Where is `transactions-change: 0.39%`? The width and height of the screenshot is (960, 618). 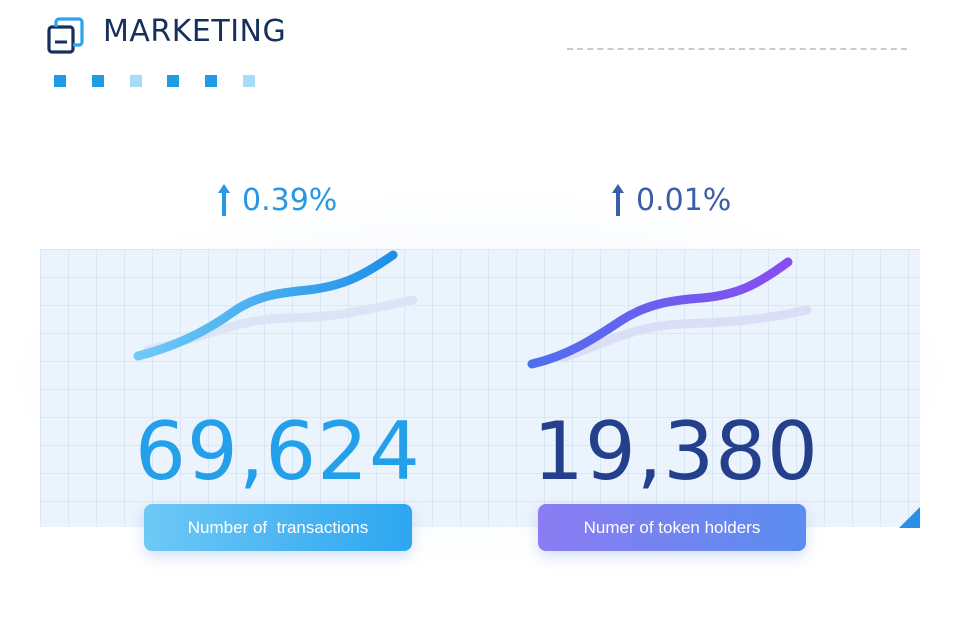
transactions-change: 0.39% is located at coordinates (276, 200).